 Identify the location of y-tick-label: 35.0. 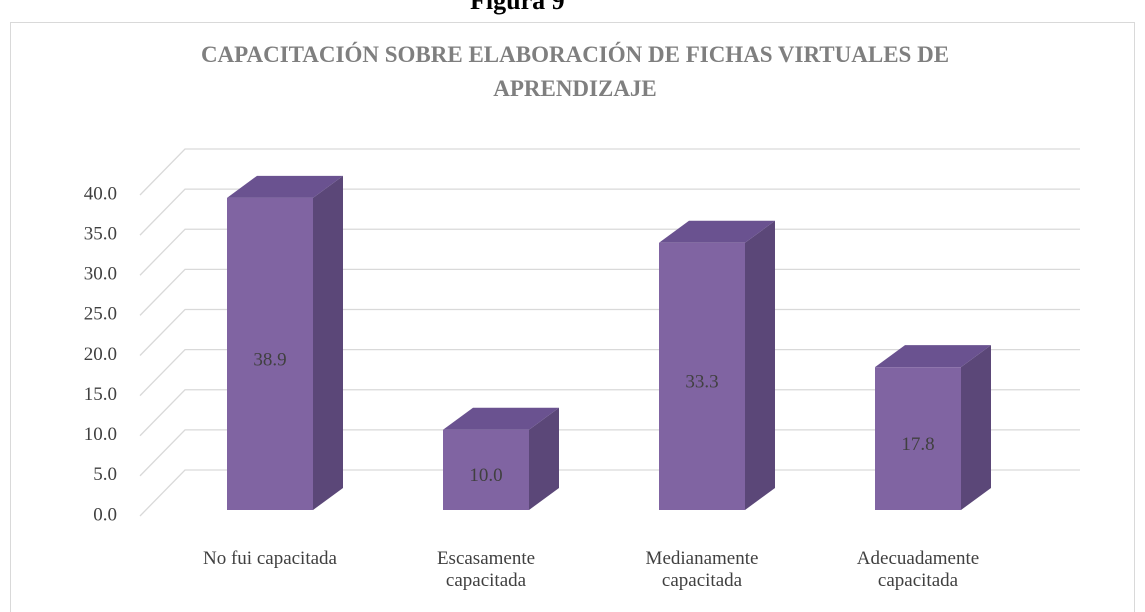
(100, 233).